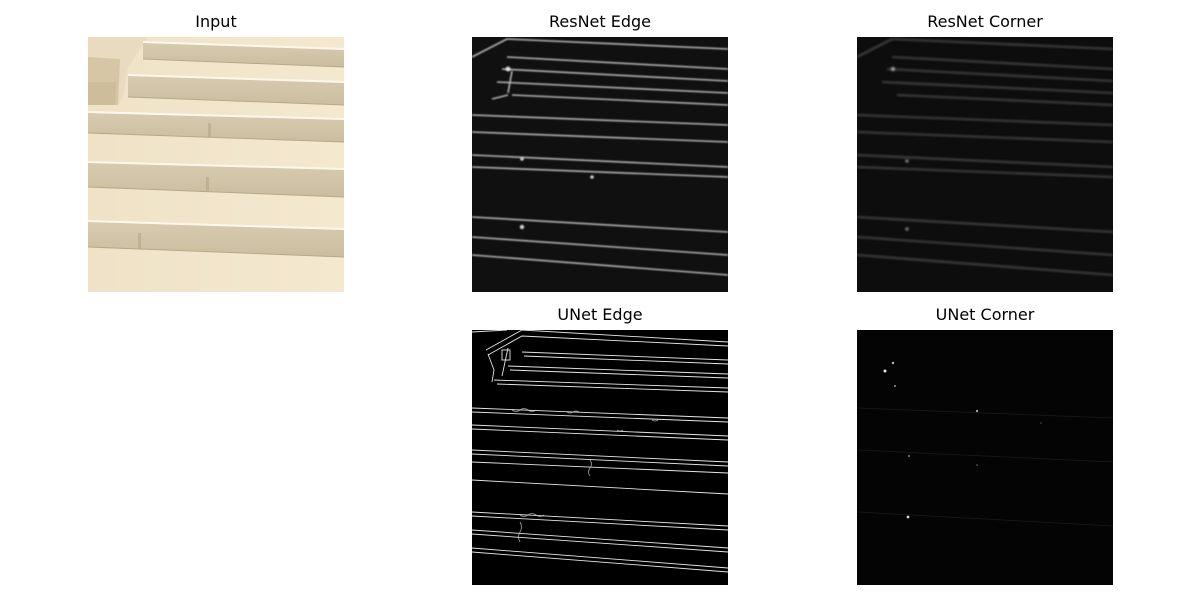 The width and height of the screenshot is (1200, 600). What do you see at coordinates (985, 457) in the screenshot?
I see `unet-corner-image` at bounding box center [985, 457].